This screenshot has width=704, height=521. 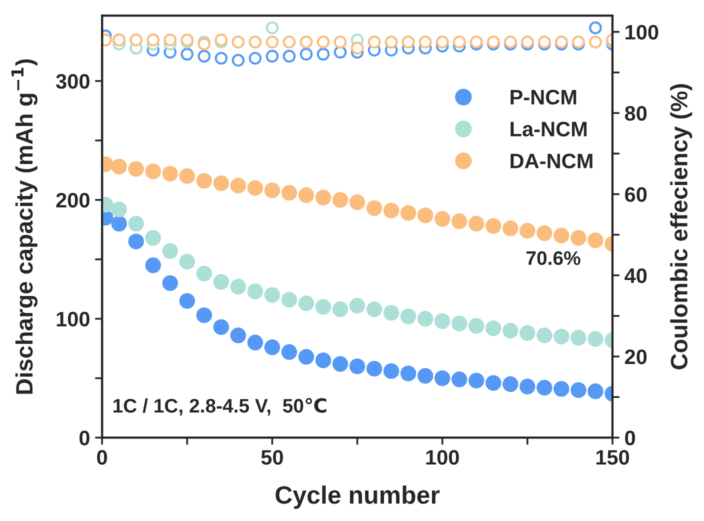 I want to click on y2-tick-label: 20, so click(x=636, y=356).